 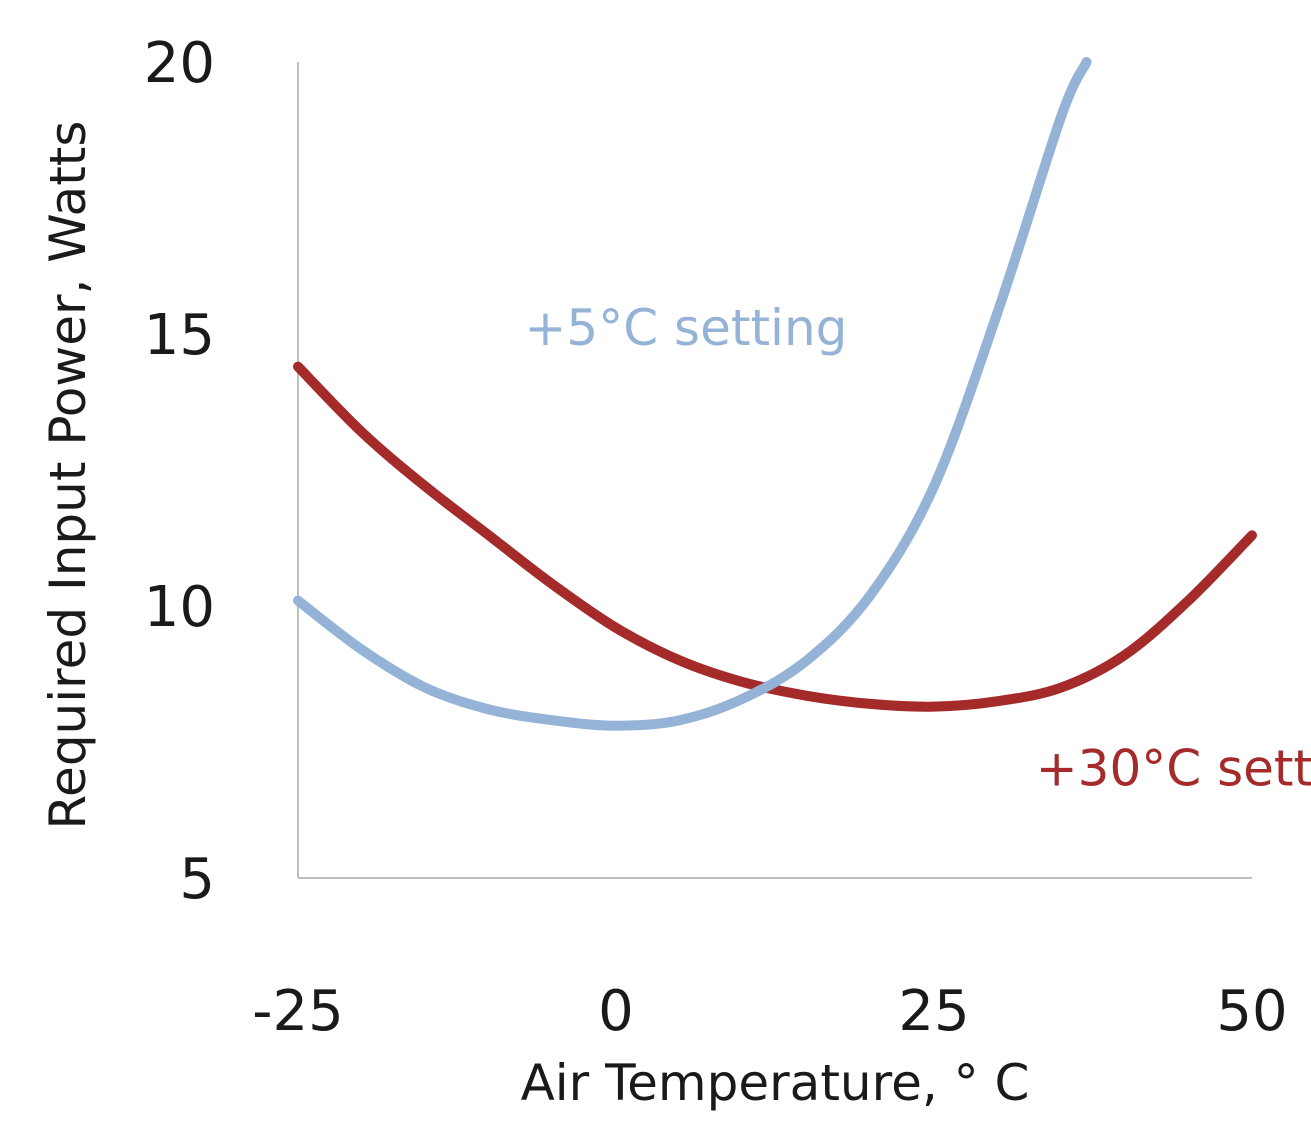 What do you see at coordinates (616, 1011) in the screenshot?
I see `x-tick-label: 0` at bounding box center [616, 1011].